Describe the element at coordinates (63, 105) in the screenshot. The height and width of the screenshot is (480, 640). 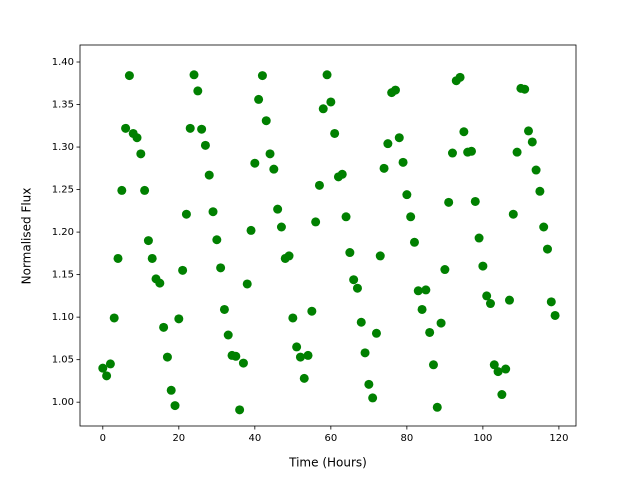
I see `y-tick-label: 1.35` at that location.